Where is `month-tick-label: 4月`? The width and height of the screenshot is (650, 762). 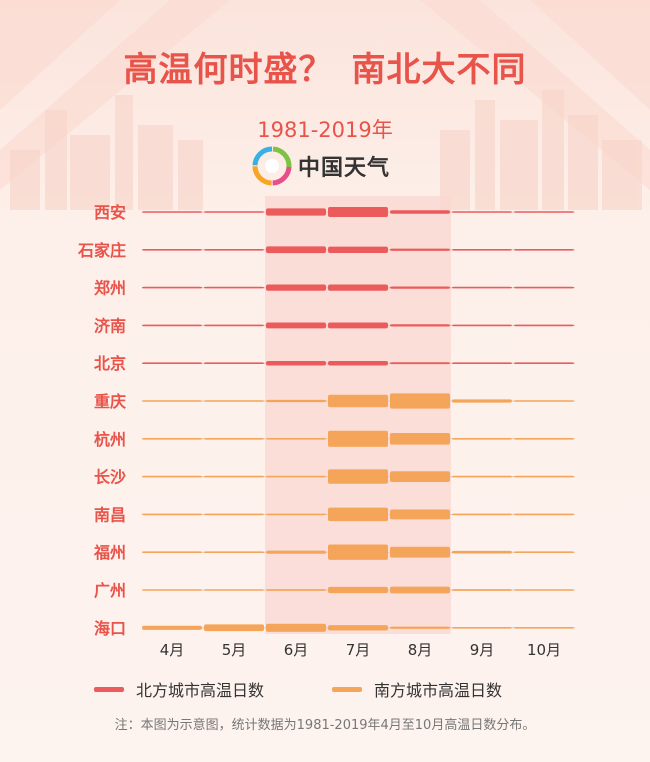 month-tick-label: 4月 is located at coordinates (172, 650).